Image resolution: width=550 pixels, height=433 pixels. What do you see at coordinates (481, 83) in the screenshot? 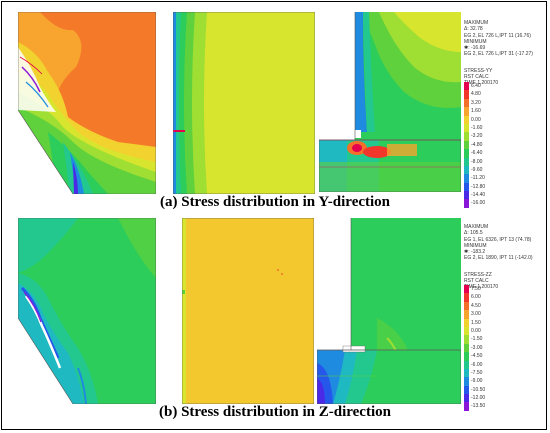
I see `y-time-label: TIME 1.200170` at bounding box center [481, 83].